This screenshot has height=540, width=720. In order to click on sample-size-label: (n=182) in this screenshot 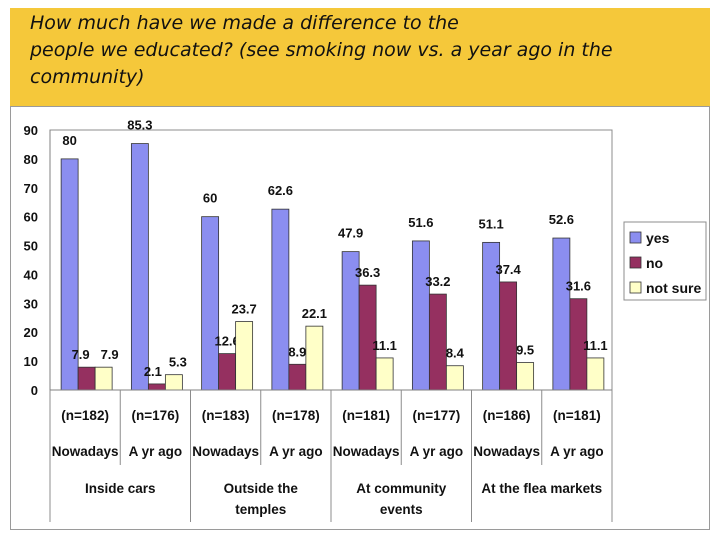, I will do `click(85, 415)`.